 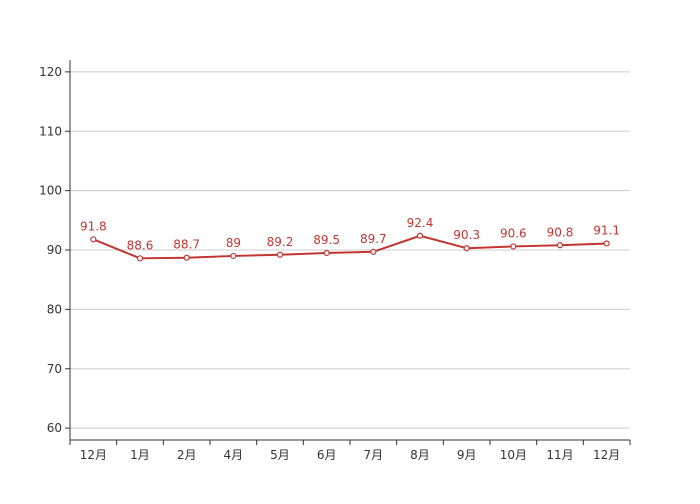 I want to click on data-label: 89, so click(x=233, y=243).